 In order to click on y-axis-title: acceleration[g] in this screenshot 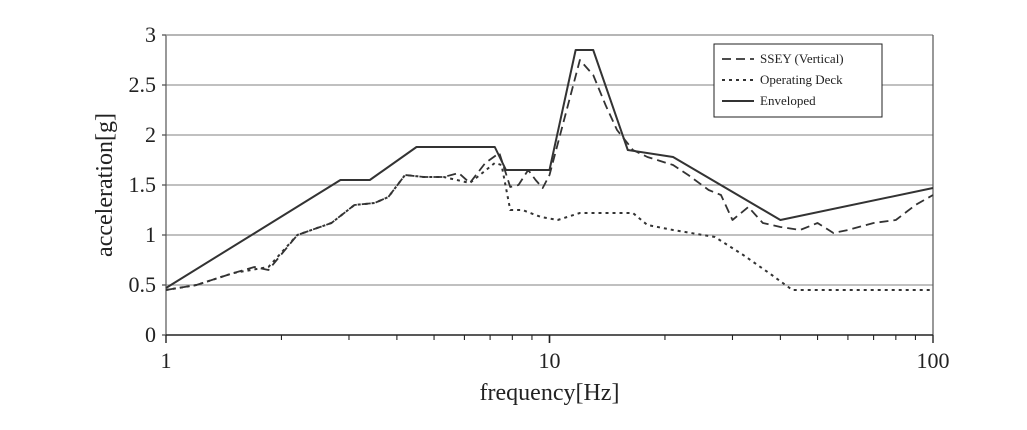, I will do `click(105, 185)`.